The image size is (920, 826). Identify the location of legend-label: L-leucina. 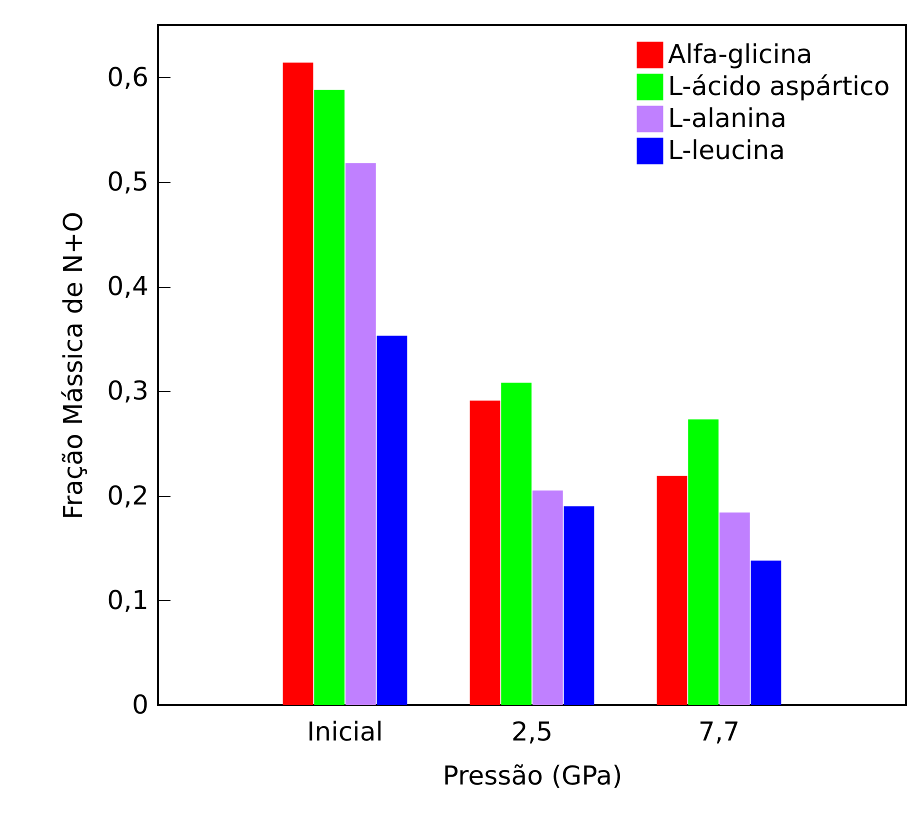
(727, 151).